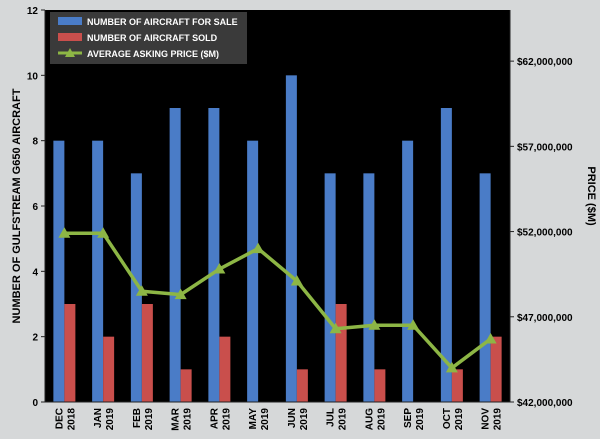 The height and width of the screenshot is (439, 600). What do you see at coordinates (35, 272) in the screenshot?
I see `left-tick-label: 4` at bounding box center [35, 272].